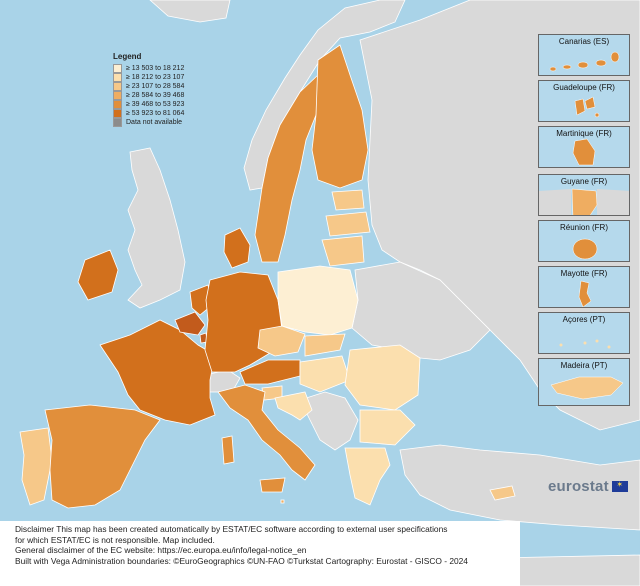  What do you see at coordinates (190, 11) in the screenshot?
I see `greenland-iceland-land` at bounding box center [190, 11].